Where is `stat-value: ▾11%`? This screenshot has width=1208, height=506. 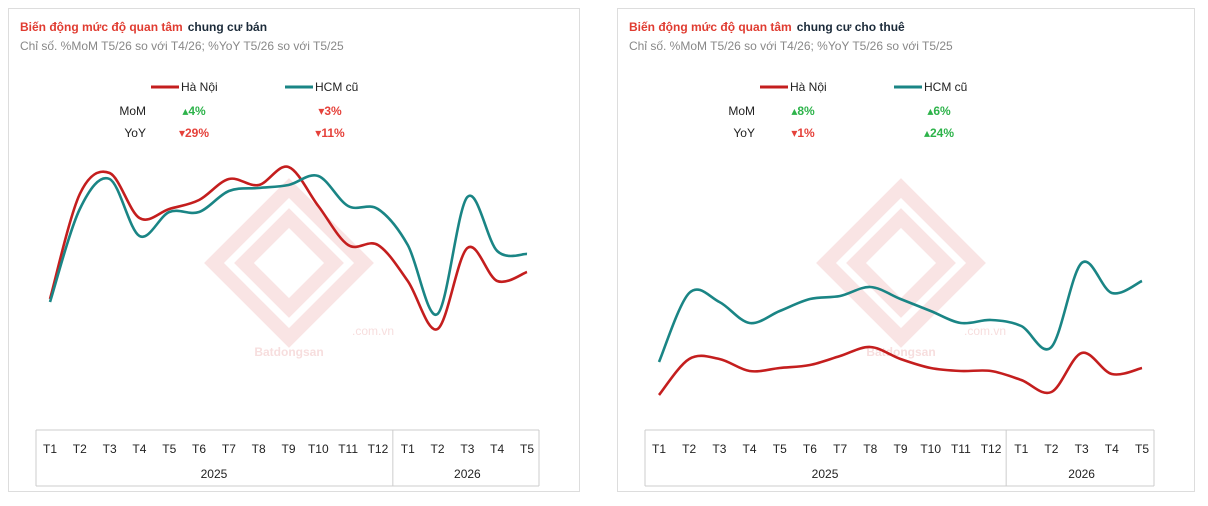
stat-value: ▾11% is located at coordinates (330, 133).